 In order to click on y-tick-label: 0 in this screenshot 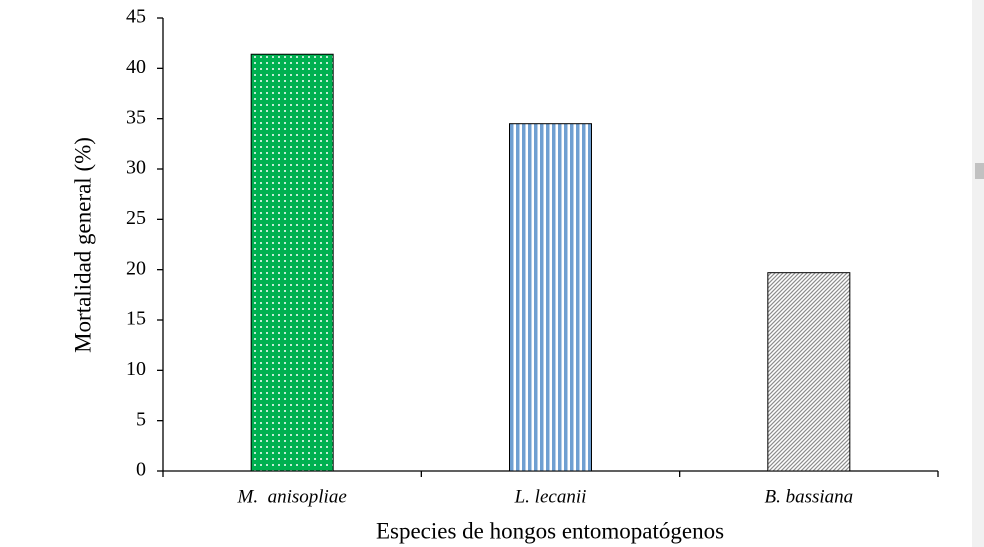, I will do `click(141, 470)`.